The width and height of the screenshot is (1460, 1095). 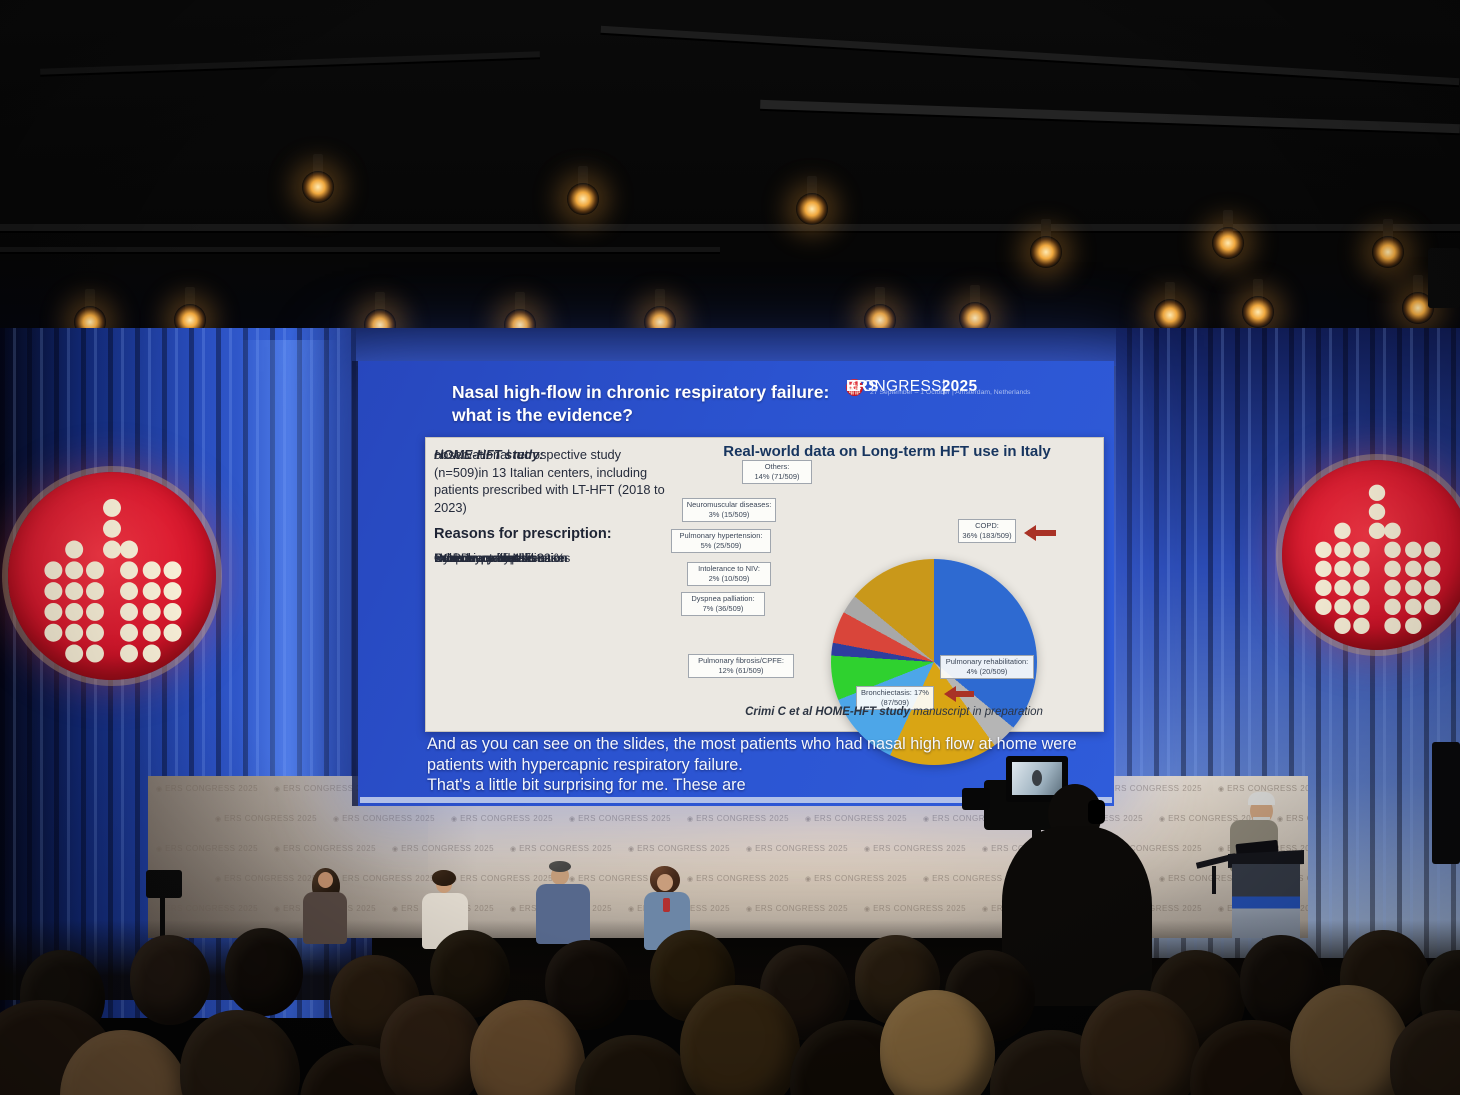 What do you see at coordinates (854, 387) in the screenshot?
I see `ers-logo-icon` at bounding box center [854, 387].